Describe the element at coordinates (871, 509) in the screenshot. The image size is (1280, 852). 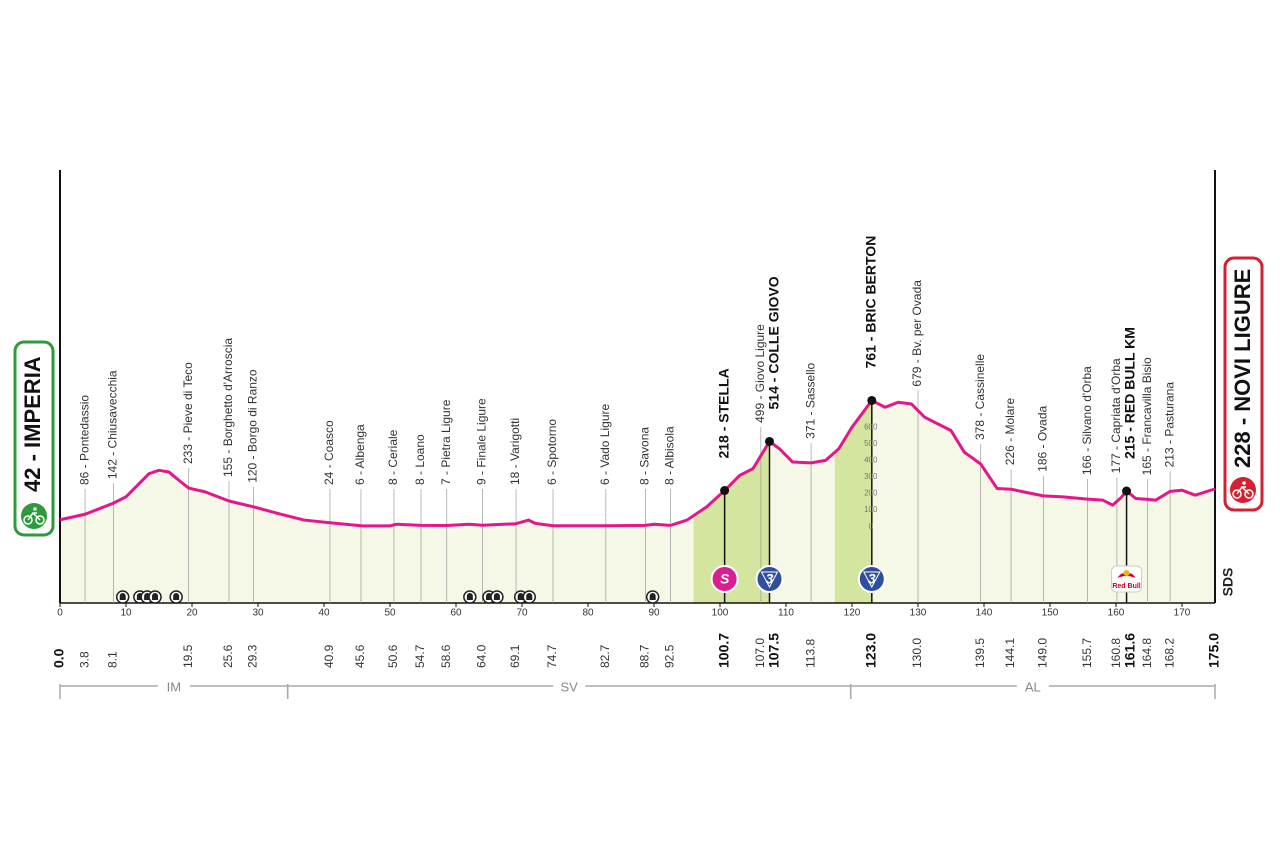
I see `y-tick-label: 100` at that location.